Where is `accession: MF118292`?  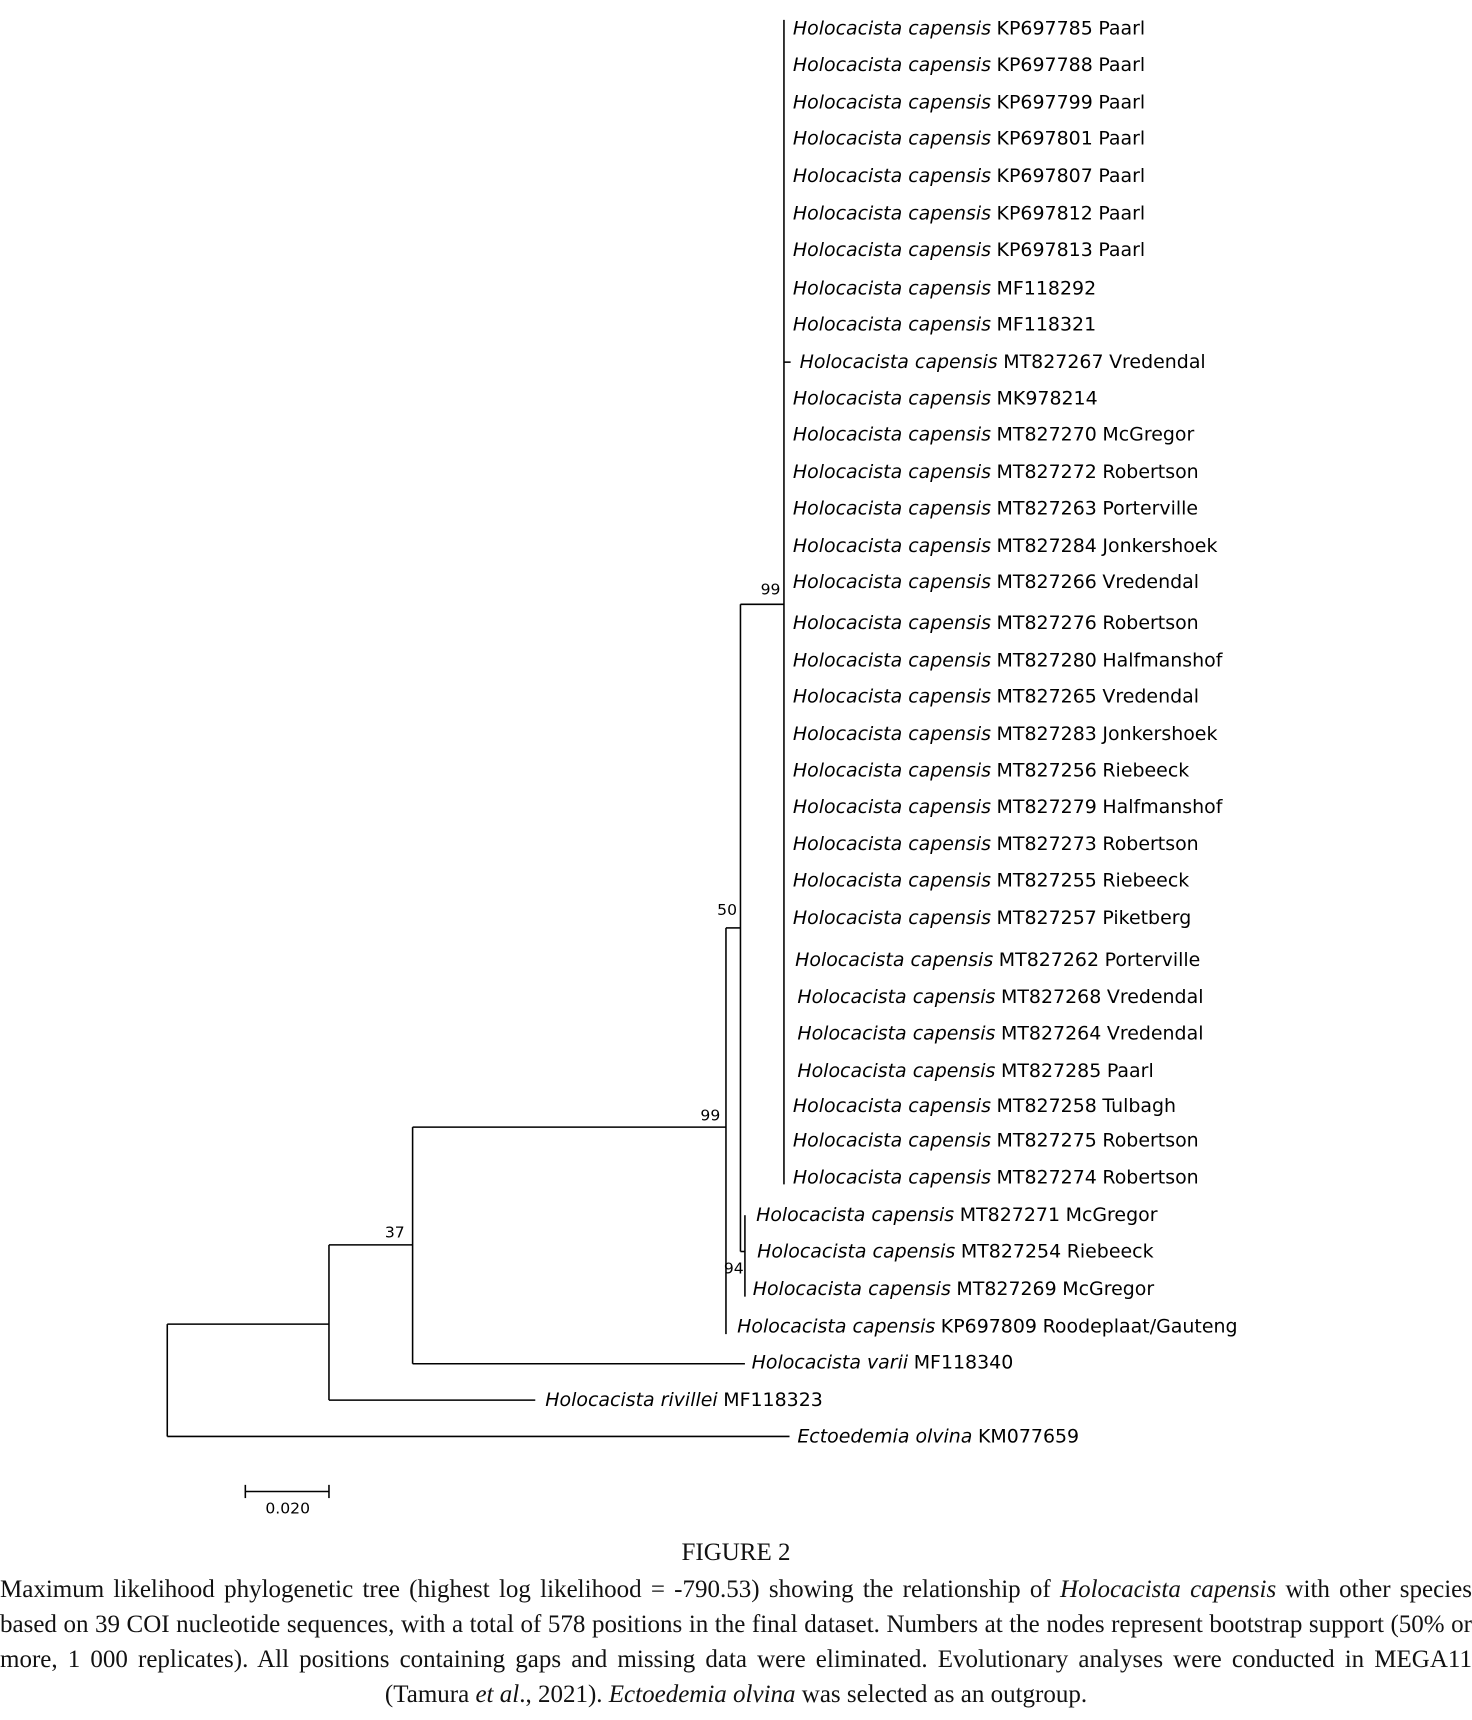 accession: MF118292 is located at coordinates (1047, 288).